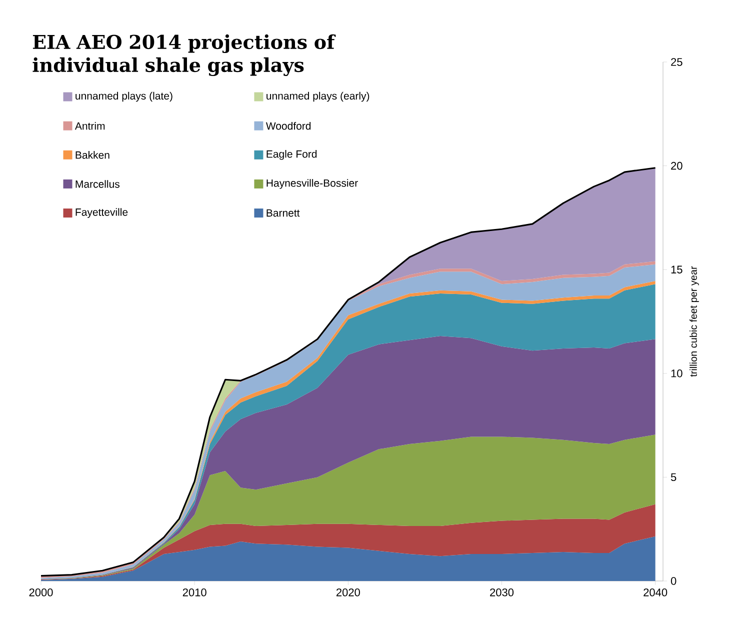  What do you see at coordinates (93, 155) in the screenshot?
I see `legend-label: Bakken` at bounding box center [93, 155].